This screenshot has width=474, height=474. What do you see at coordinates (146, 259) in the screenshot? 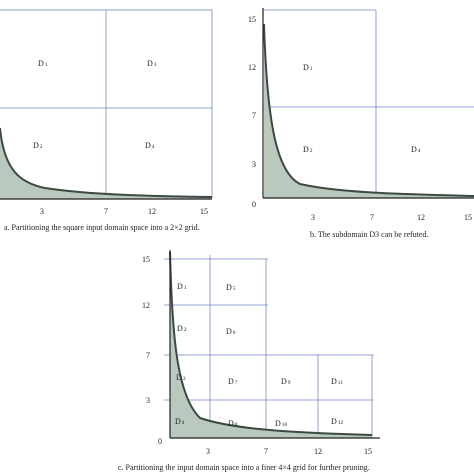
I see `panel-c-ytick-15: 15` at bounding box center [146, 259].